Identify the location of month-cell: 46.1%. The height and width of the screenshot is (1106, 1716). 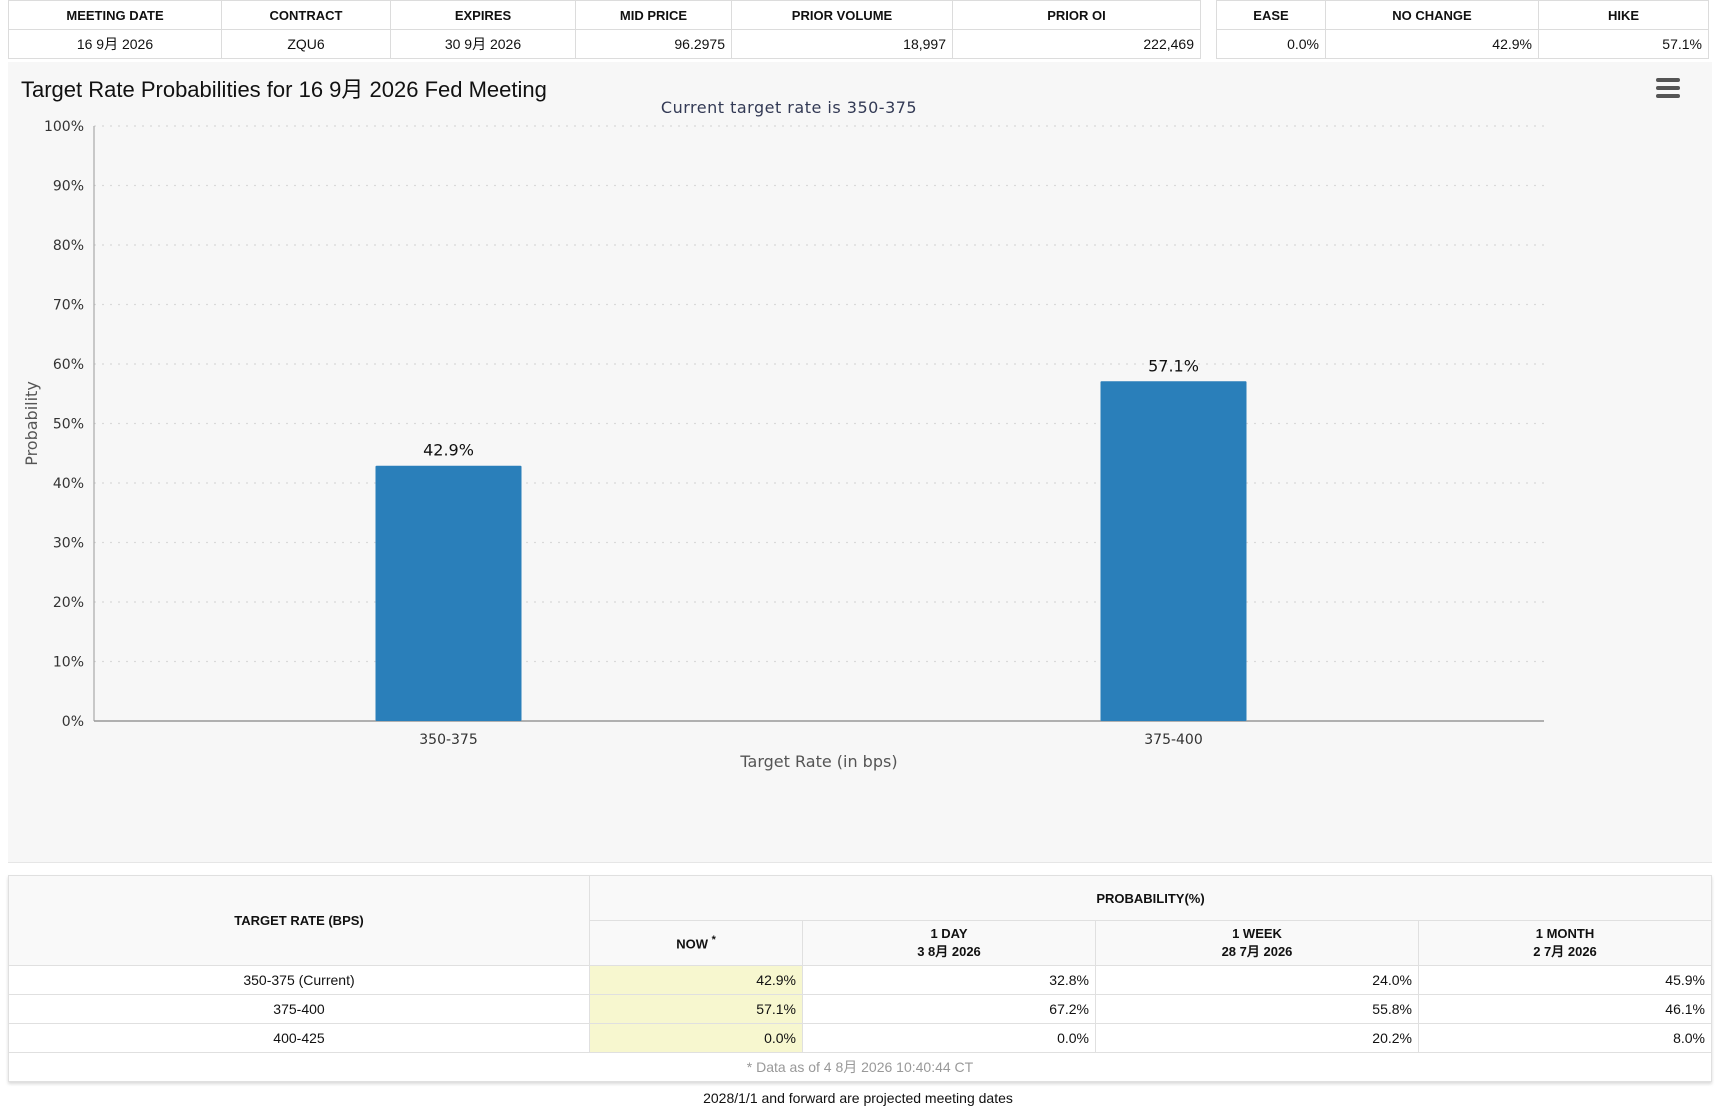
(1565, 1009).